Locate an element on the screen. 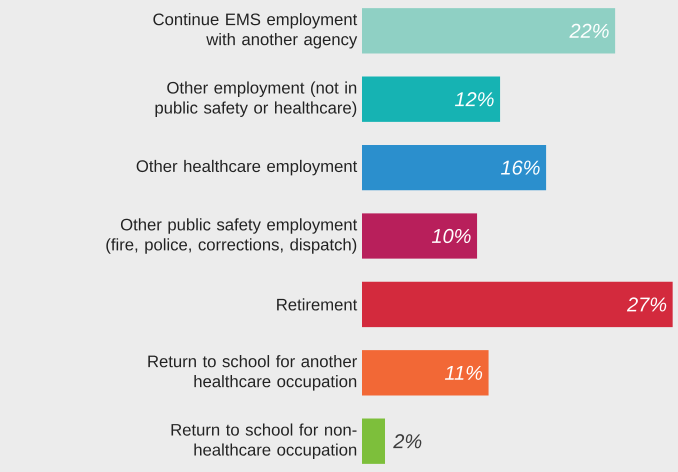  data-label: 27% is located at coordinates (646, 304).